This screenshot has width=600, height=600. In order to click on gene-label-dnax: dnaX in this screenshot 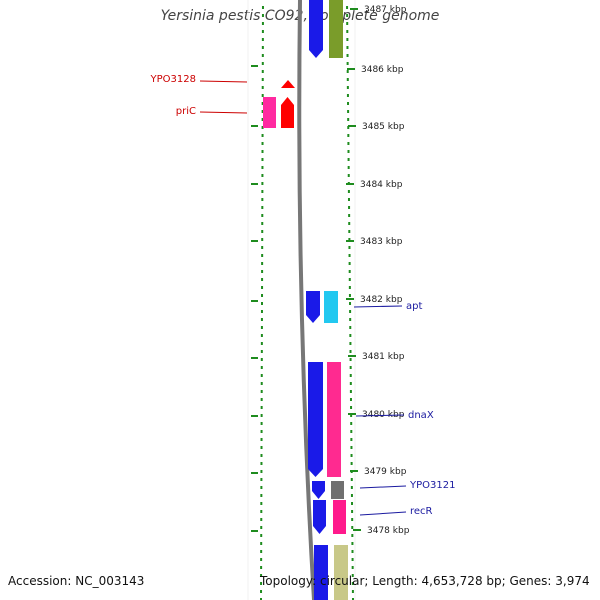, I will do `click(421, 415)`.